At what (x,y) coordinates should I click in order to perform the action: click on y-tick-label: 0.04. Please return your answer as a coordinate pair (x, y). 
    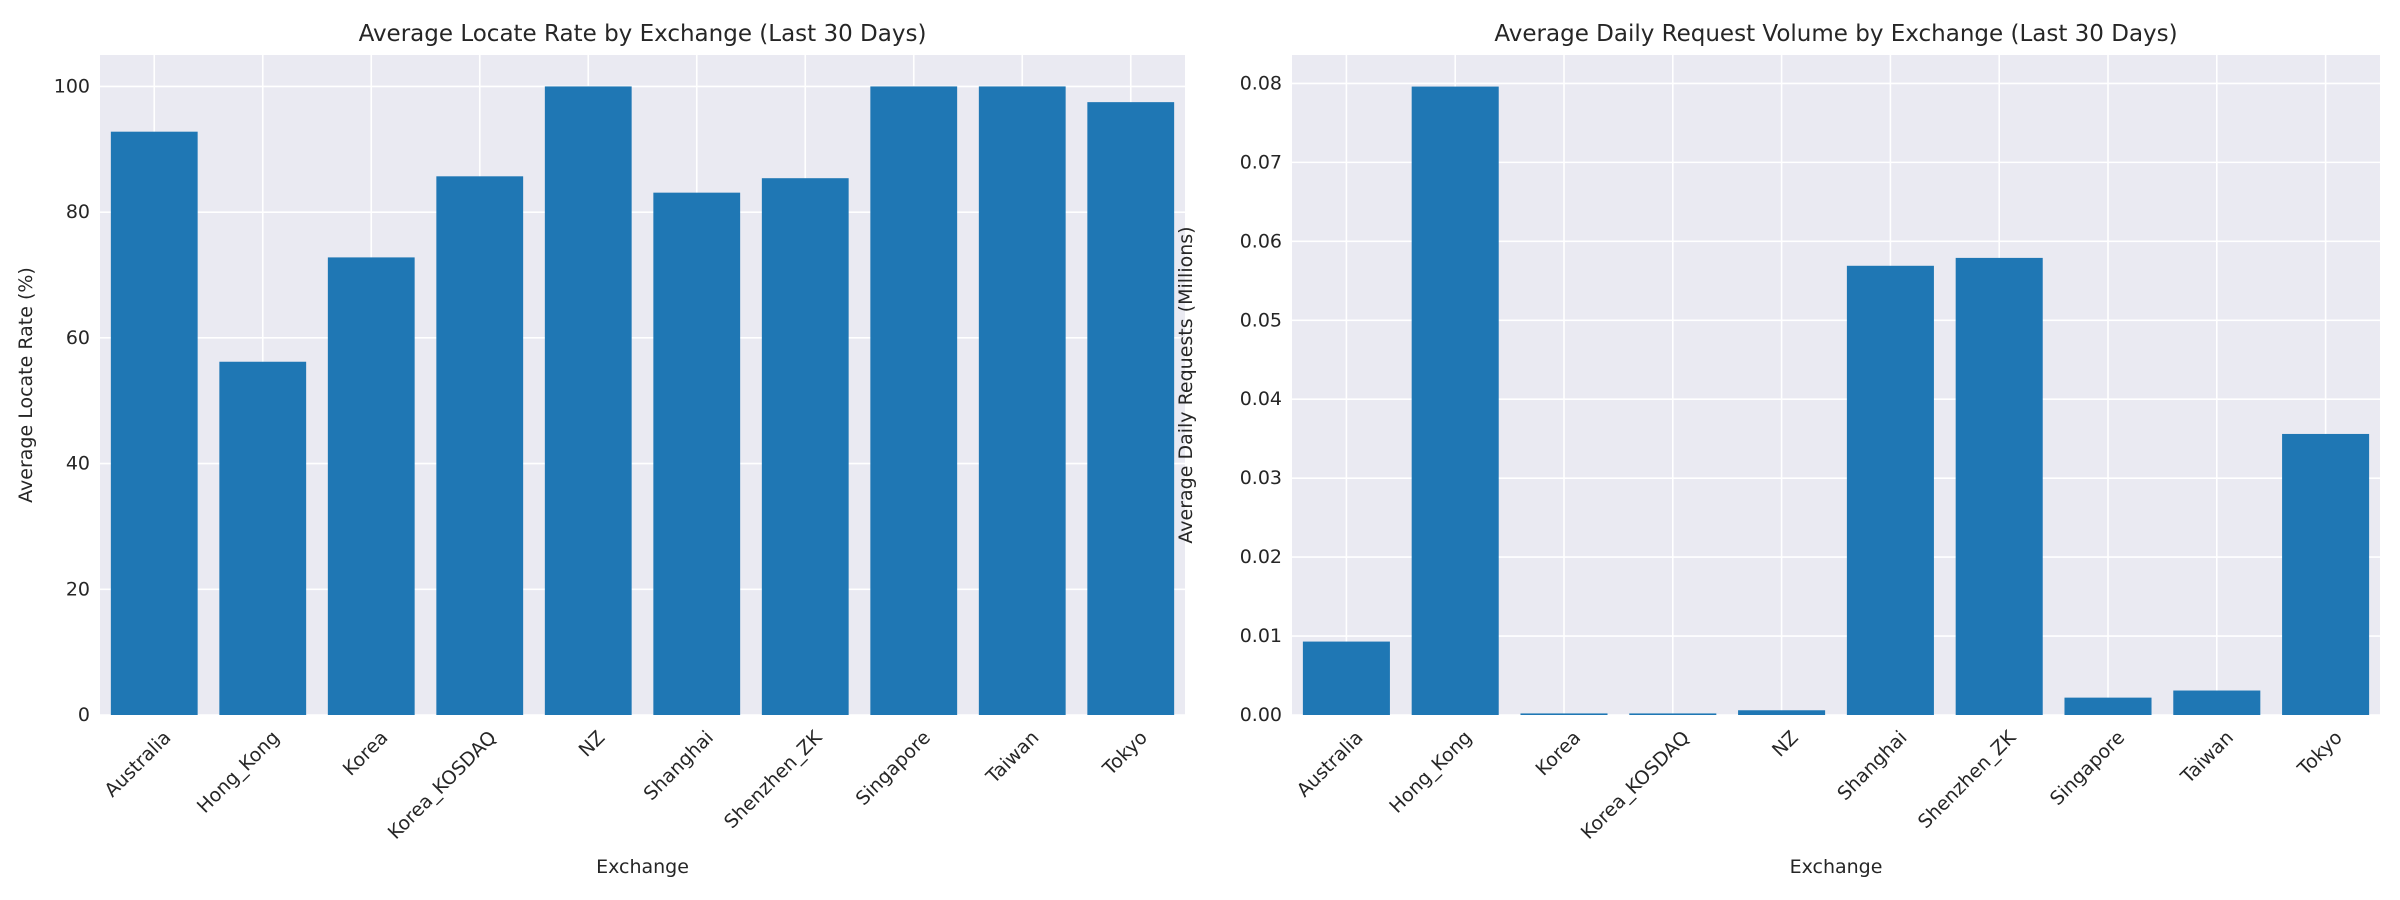
    Looking at the image, I should click on (1261, 399).